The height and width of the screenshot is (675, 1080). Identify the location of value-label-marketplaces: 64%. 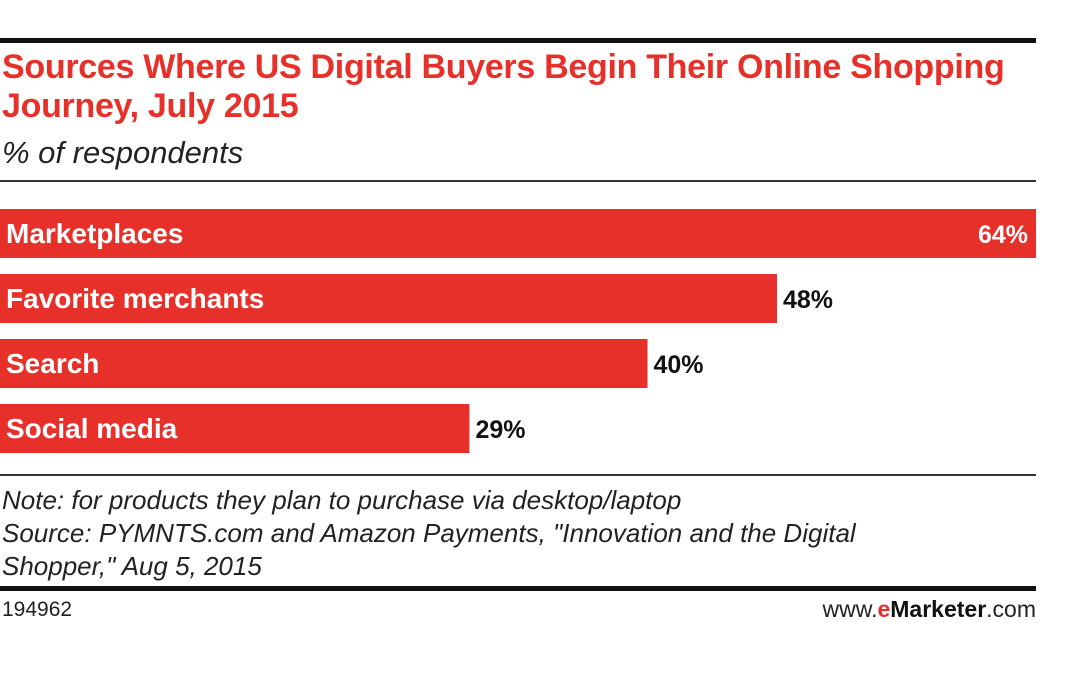
(1003, 235).